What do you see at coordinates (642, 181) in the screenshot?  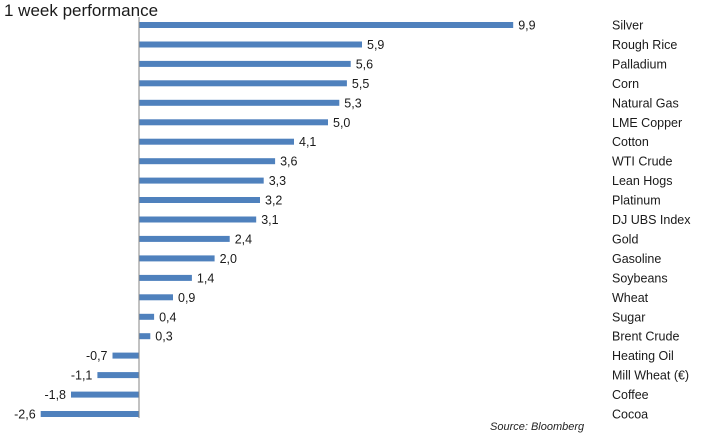 I see `category-label: Lean Hogs` at bounding box center [642, 181].